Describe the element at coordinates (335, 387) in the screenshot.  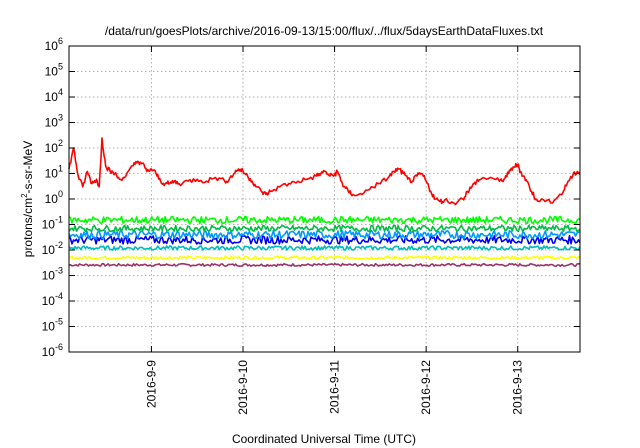
I see `x-tick-label: 2016-9-11` at that location.